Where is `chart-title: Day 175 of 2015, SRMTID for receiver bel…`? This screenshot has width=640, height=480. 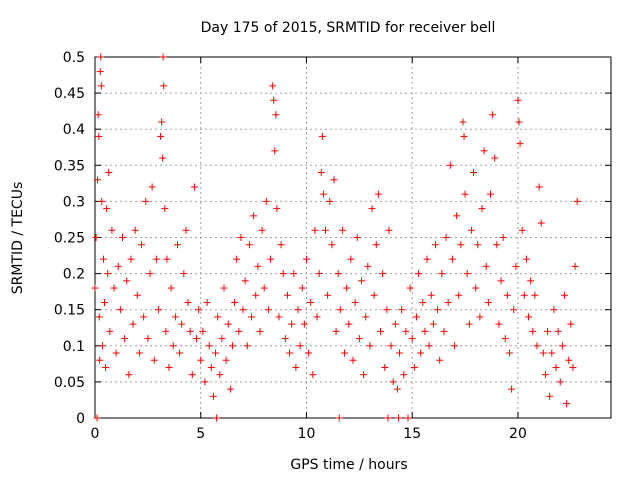 chart-title: Day 175 of 2015, SRMTID for receiver bel… is located at coordinates (348, 28).